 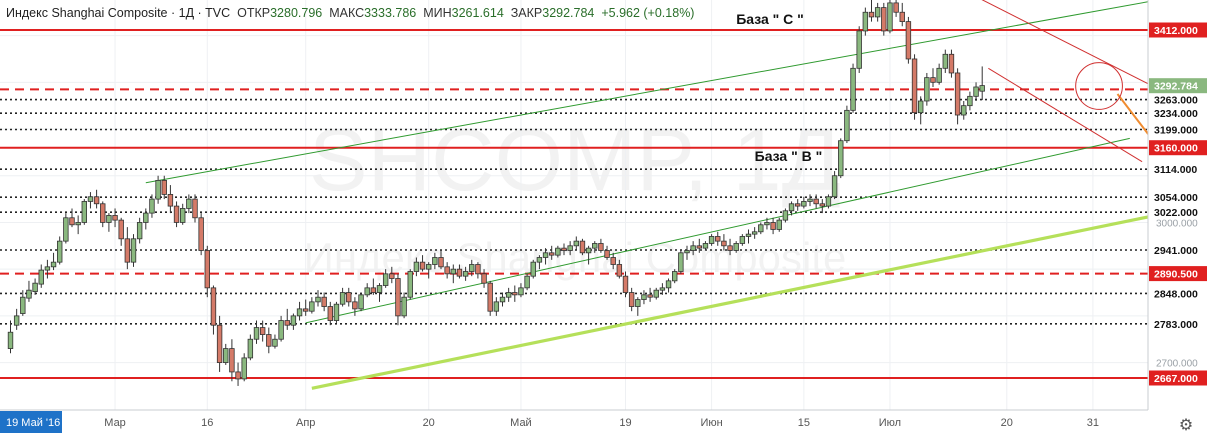 I want to click on settings-gear-icon: ⚙, so click(x=1186, y=425).